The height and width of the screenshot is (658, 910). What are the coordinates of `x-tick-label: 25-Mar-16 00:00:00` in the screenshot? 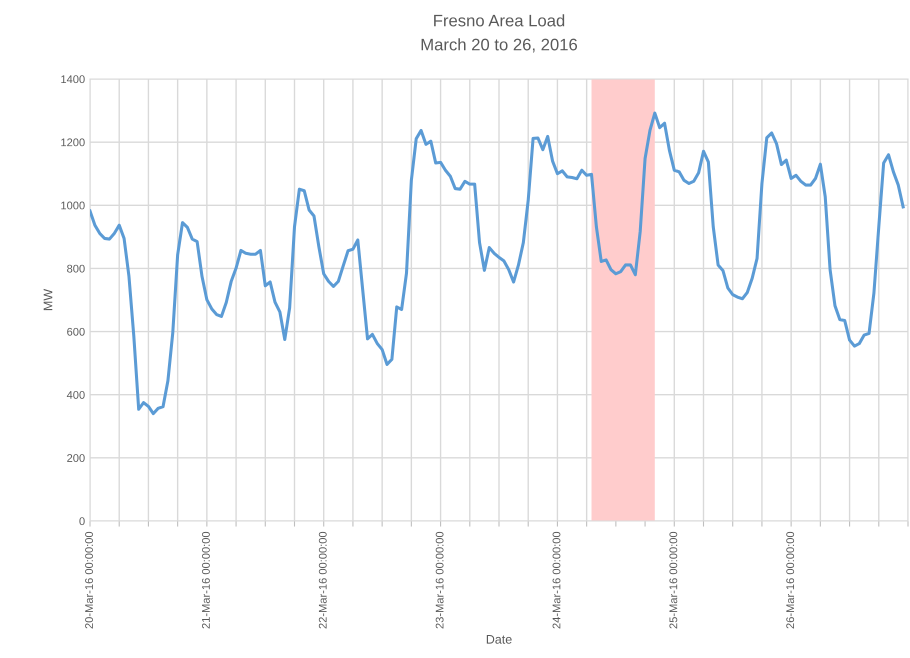 It's located at (673, 580).